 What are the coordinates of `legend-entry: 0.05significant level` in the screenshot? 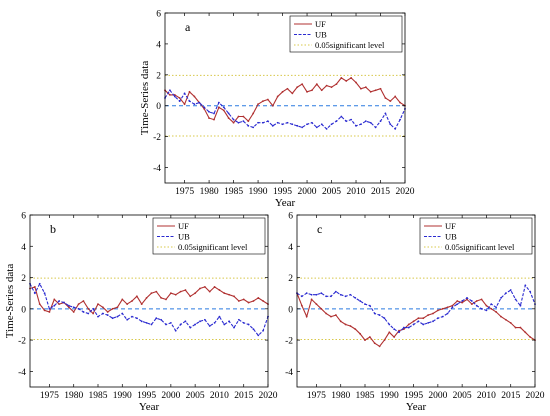 It's located at (480, 247).